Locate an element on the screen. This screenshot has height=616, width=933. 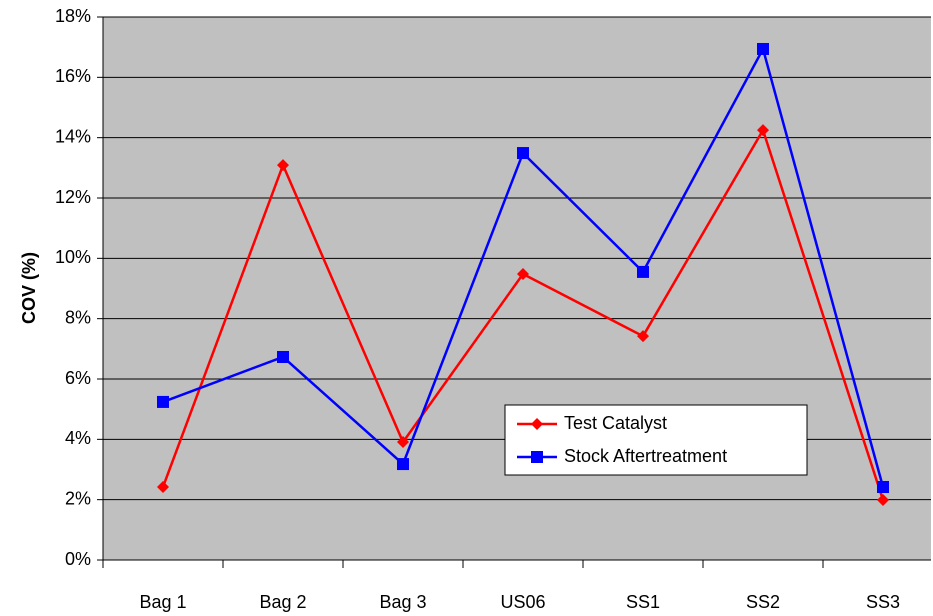
y-tick-label: 4% is located at coordinates (78, 438).